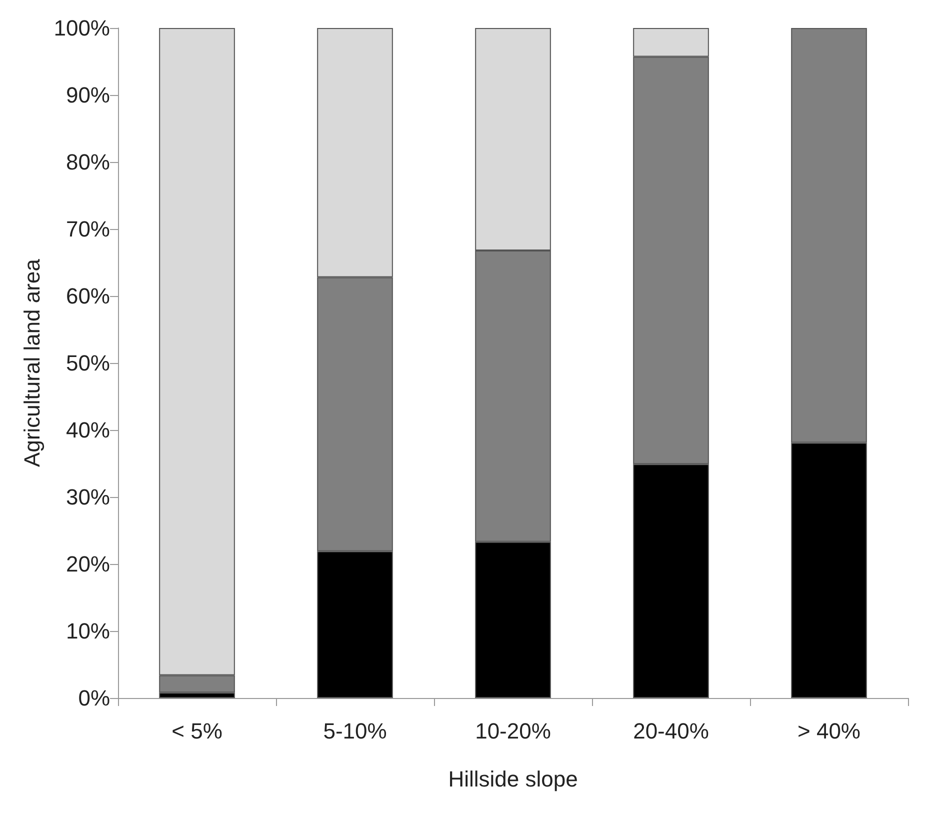  What do you see at coordinates (88, 363) in the screenshot?
I see `y-tick-label: 50%` at bounding box center [88, 363].